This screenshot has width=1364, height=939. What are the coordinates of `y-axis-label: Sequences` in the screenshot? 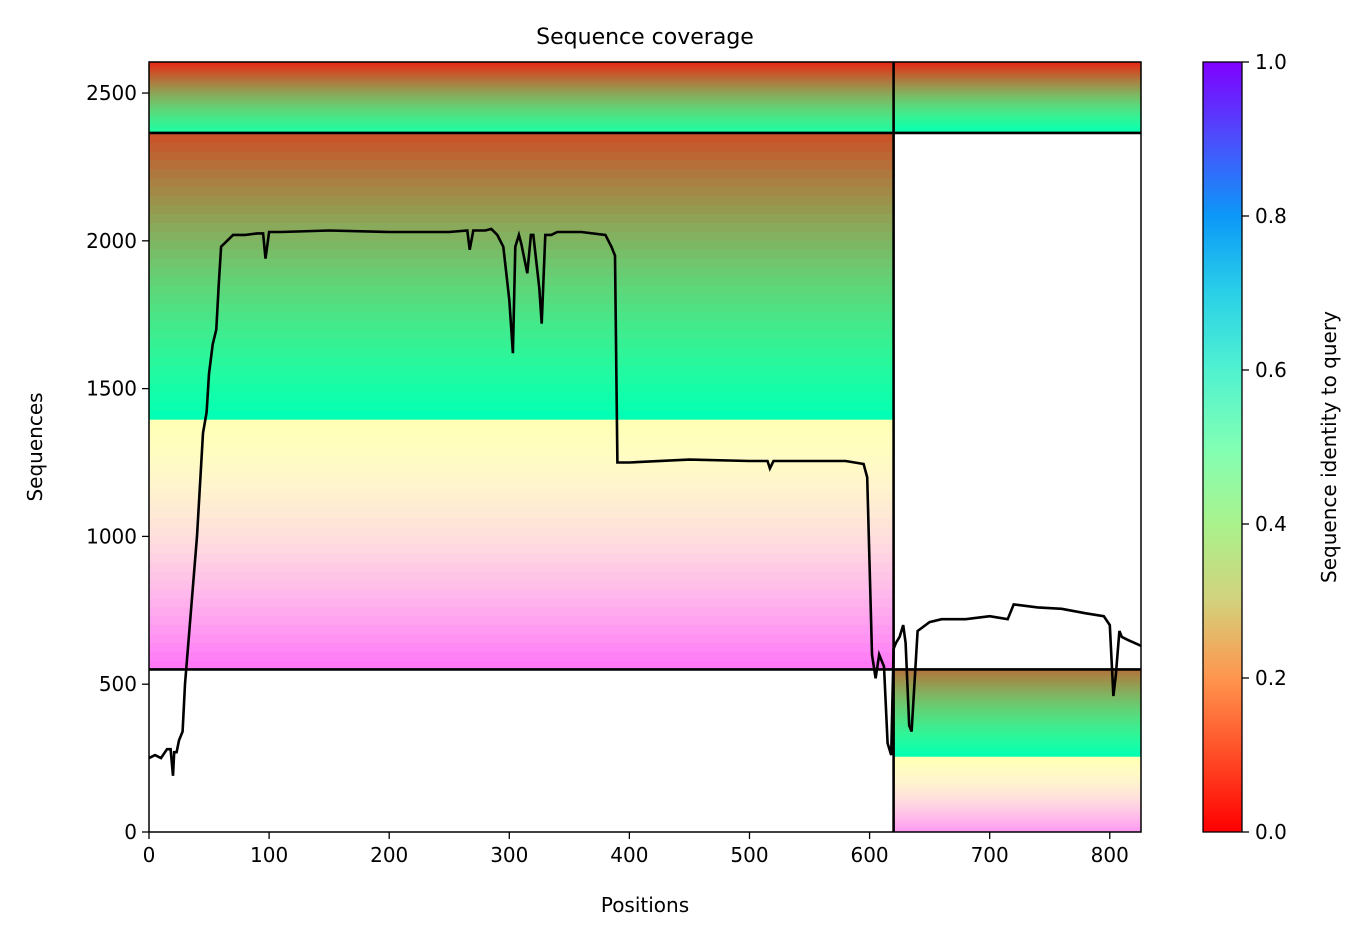 It's located at (35, 446).